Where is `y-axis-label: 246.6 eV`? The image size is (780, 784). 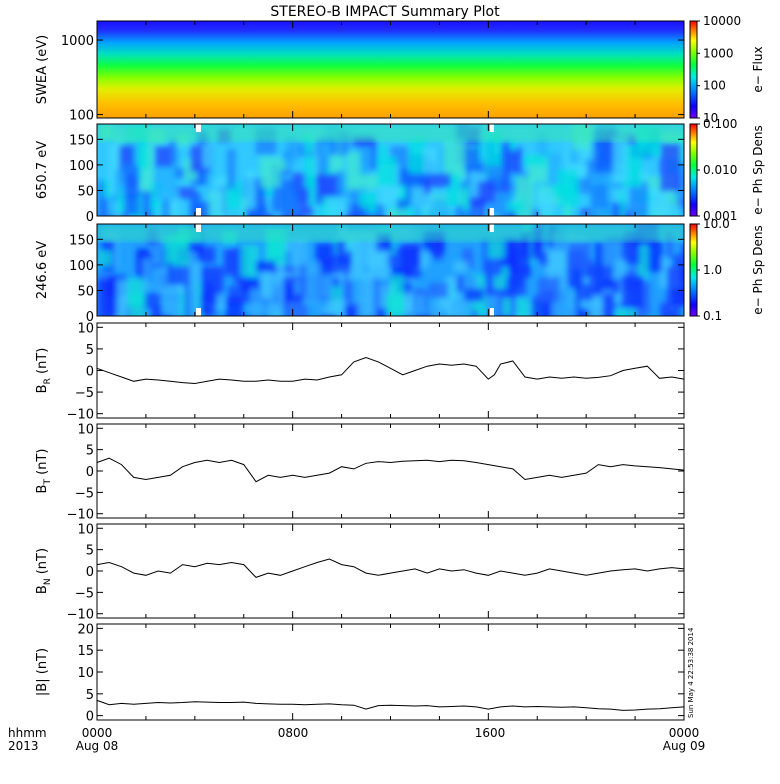 y-axis-label: 246.6 eV is located at coordinates (42, 270).